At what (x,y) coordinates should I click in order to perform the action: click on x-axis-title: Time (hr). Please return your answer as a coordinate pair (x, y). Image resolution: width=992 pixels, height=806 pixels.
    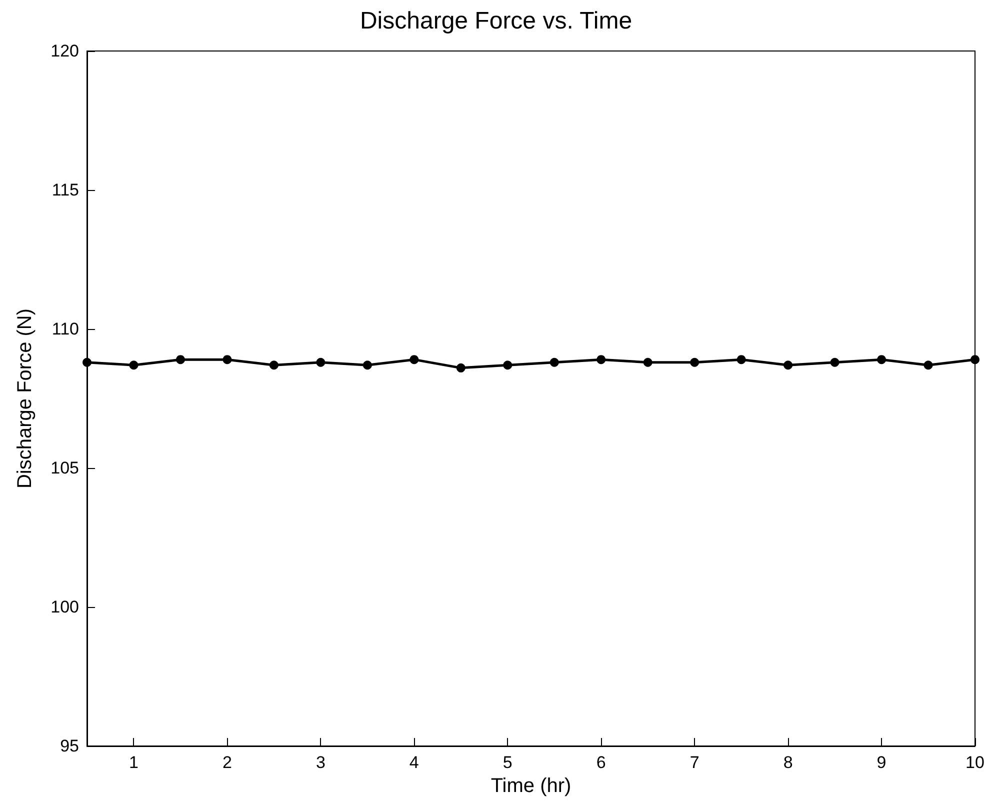
    Looking at the image, I should click on (531, 786).